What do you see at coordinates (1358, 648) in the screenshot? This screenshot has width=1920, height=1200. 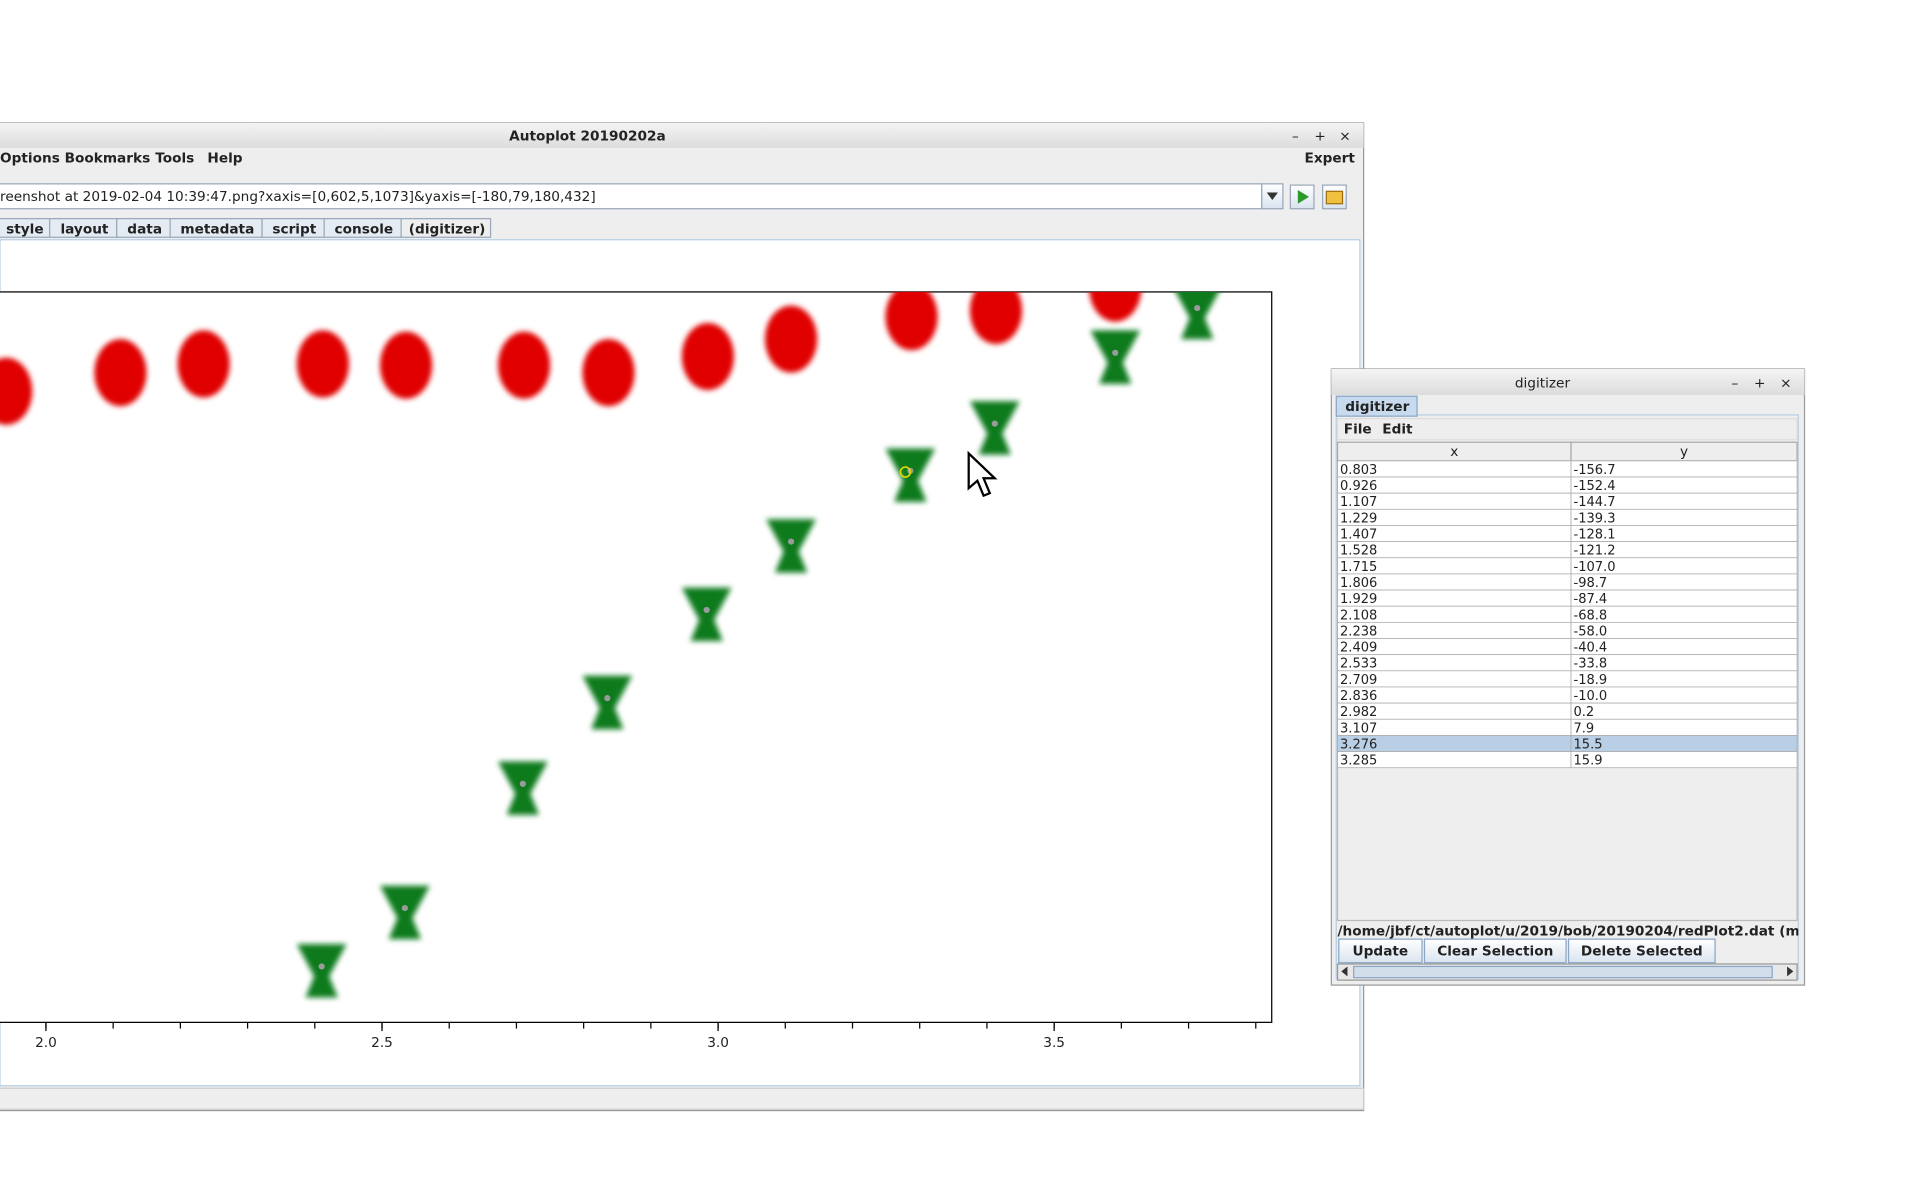 I see `table-cell-text: 2.409` at bounding box center [1358, 648].